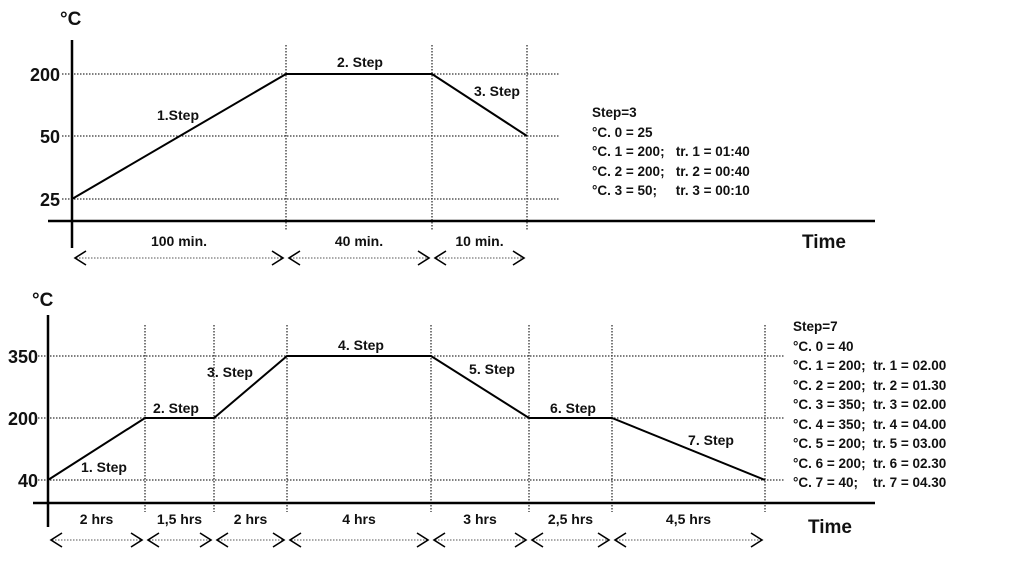 The width and height of the screenshot is (1015, 567). Describe the element at coordinates (361, 345) in the screenshot. I see `step-label: 4. Step` at that location.